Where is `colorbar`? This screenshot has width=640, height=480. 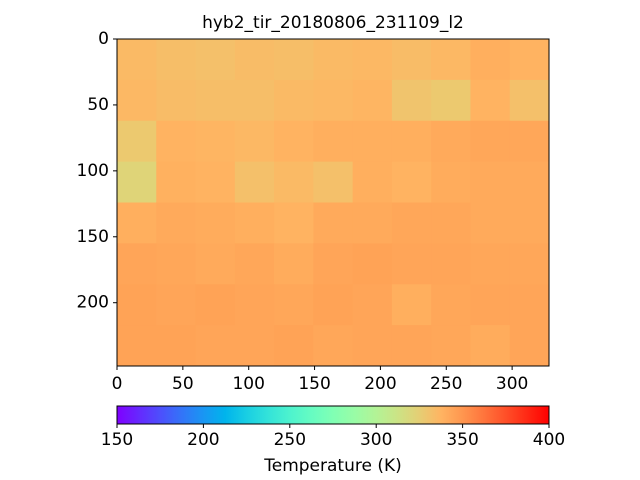 colorbar is located at coordinates (333, 415).